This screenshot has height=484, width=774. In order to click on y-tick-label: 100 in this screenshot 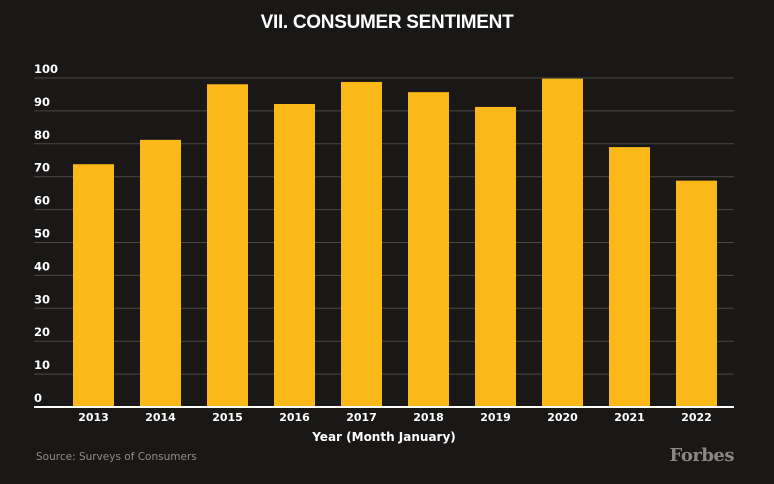, I will do `click(46, 69)`.